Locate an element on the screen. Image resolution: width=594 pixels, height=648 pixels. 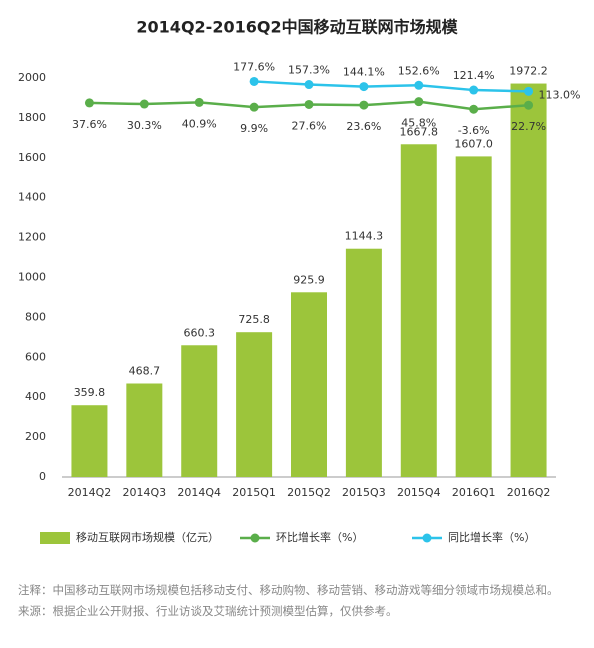
line is located at coordinates (391, 86).